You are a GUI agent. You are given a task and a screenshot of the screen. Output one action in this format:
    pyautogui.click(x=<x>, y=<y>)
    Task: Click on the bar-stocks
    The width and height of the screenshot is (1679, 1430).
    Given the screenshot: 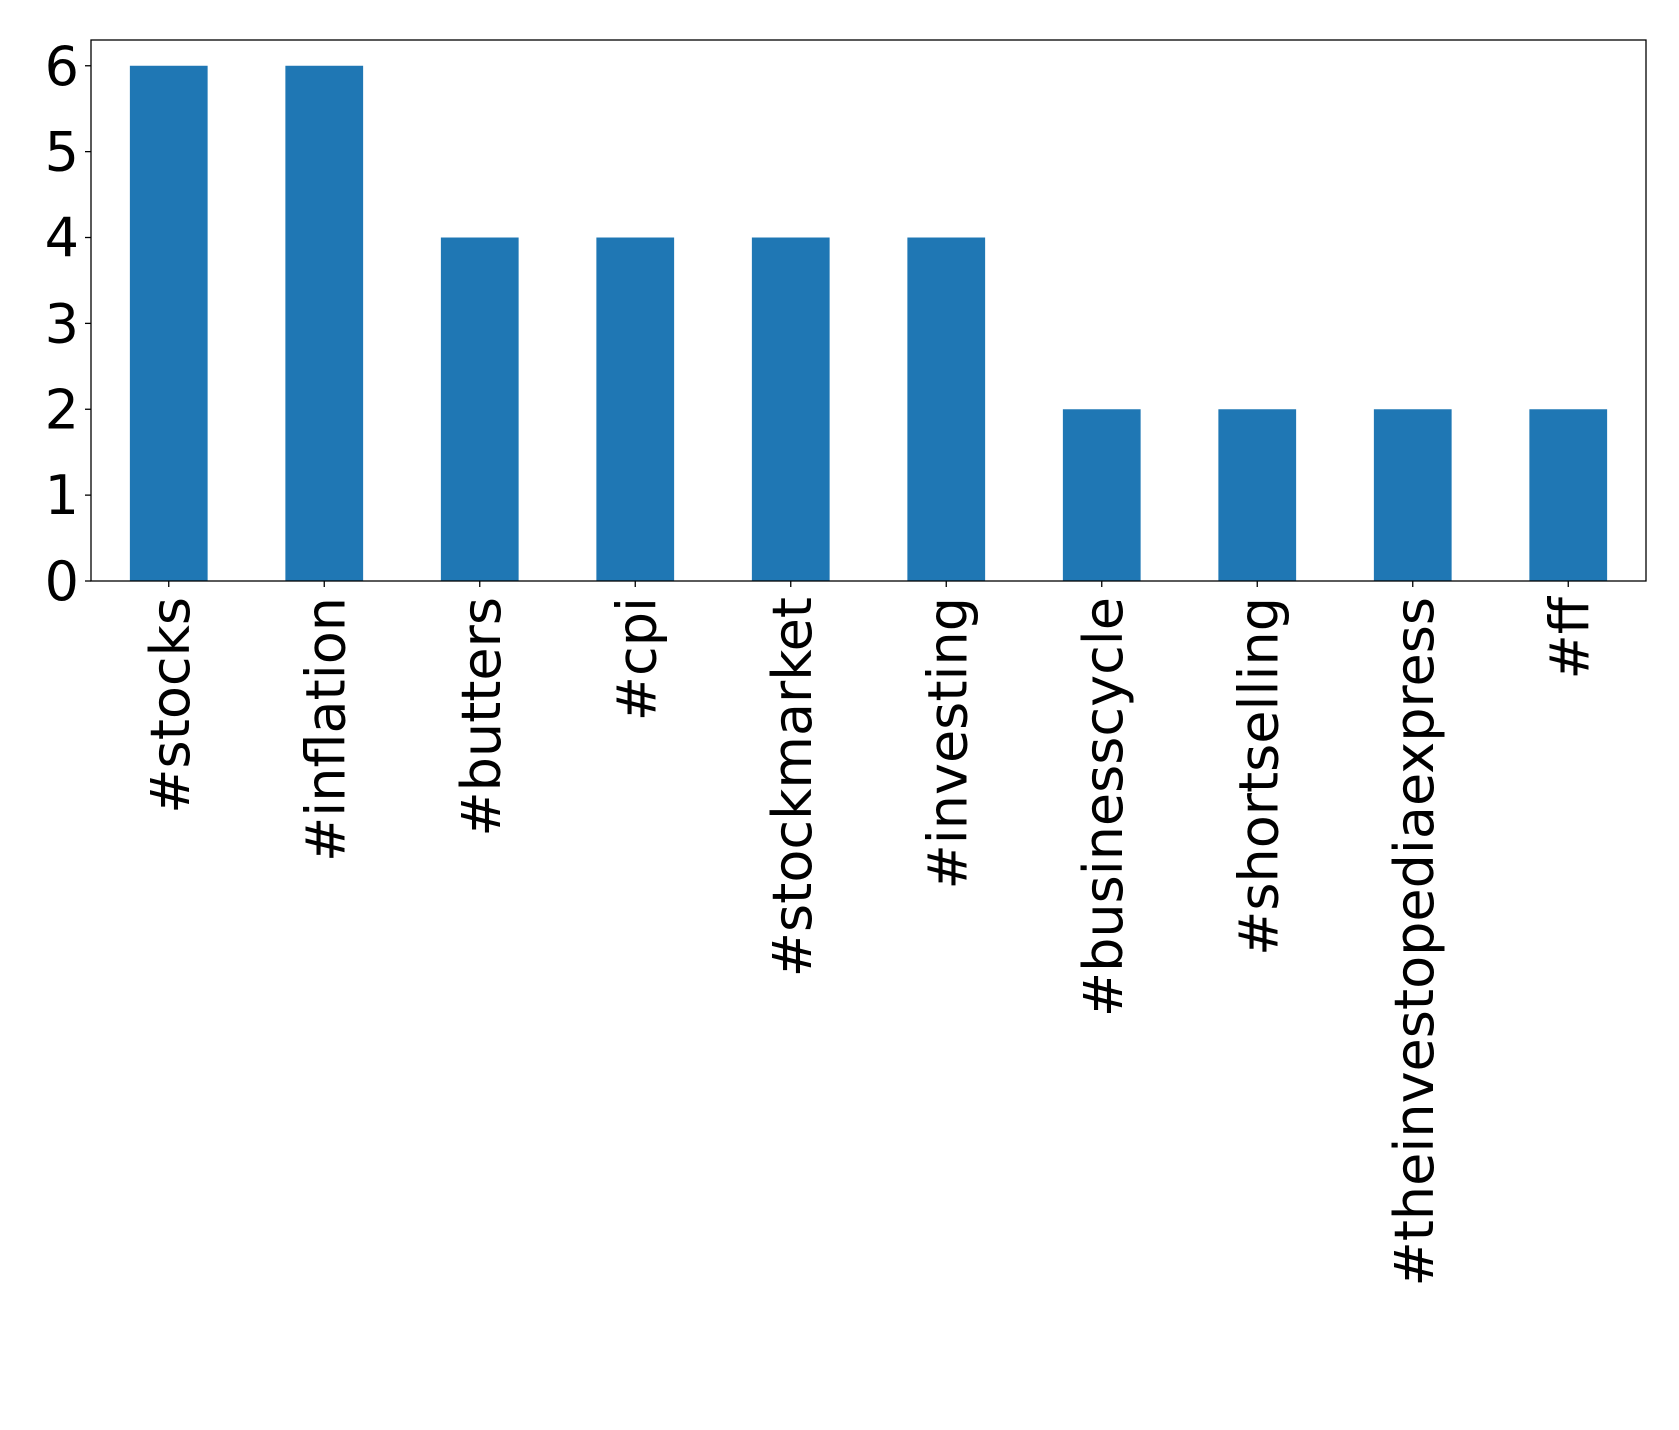 What is the action you would take?
    pyautogui.click(x=168, y=323)
    